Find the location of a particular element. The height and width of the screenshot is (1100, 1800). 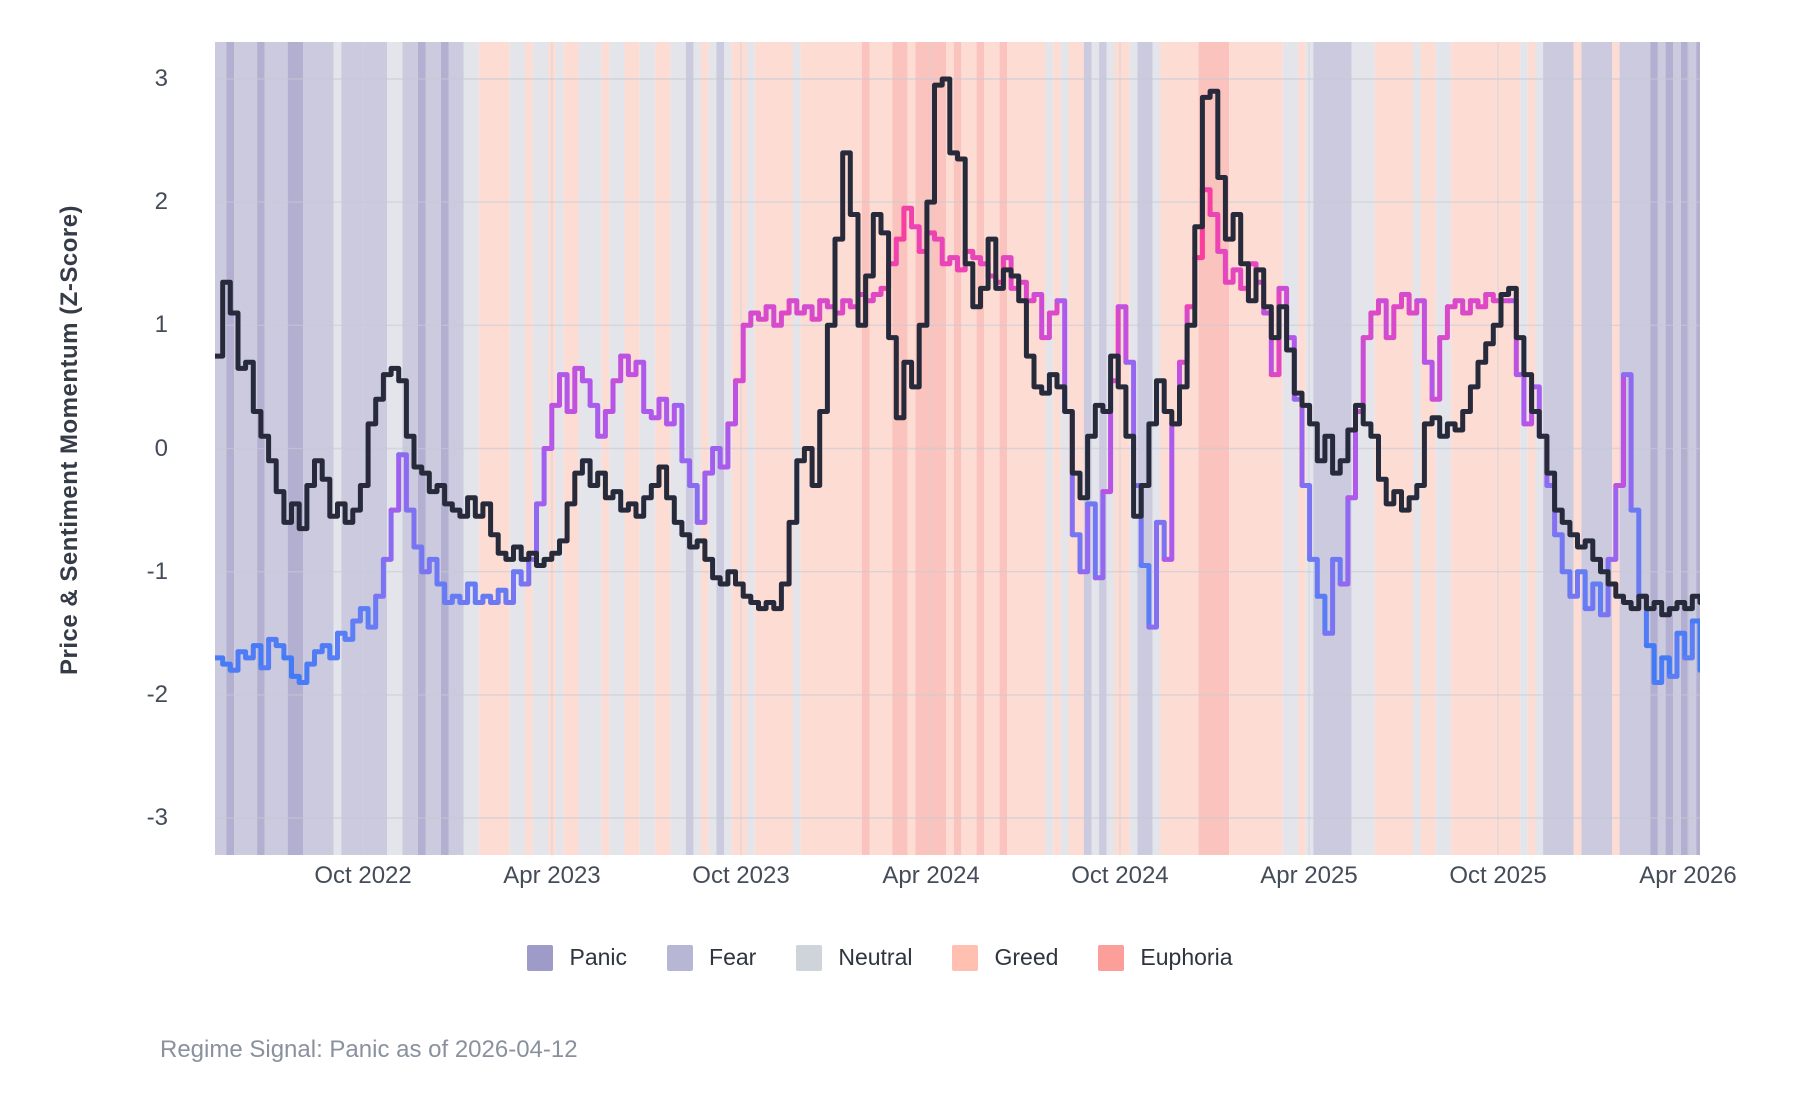

x-tick-label: Apr 2023 is located at coordinates (552, 875).